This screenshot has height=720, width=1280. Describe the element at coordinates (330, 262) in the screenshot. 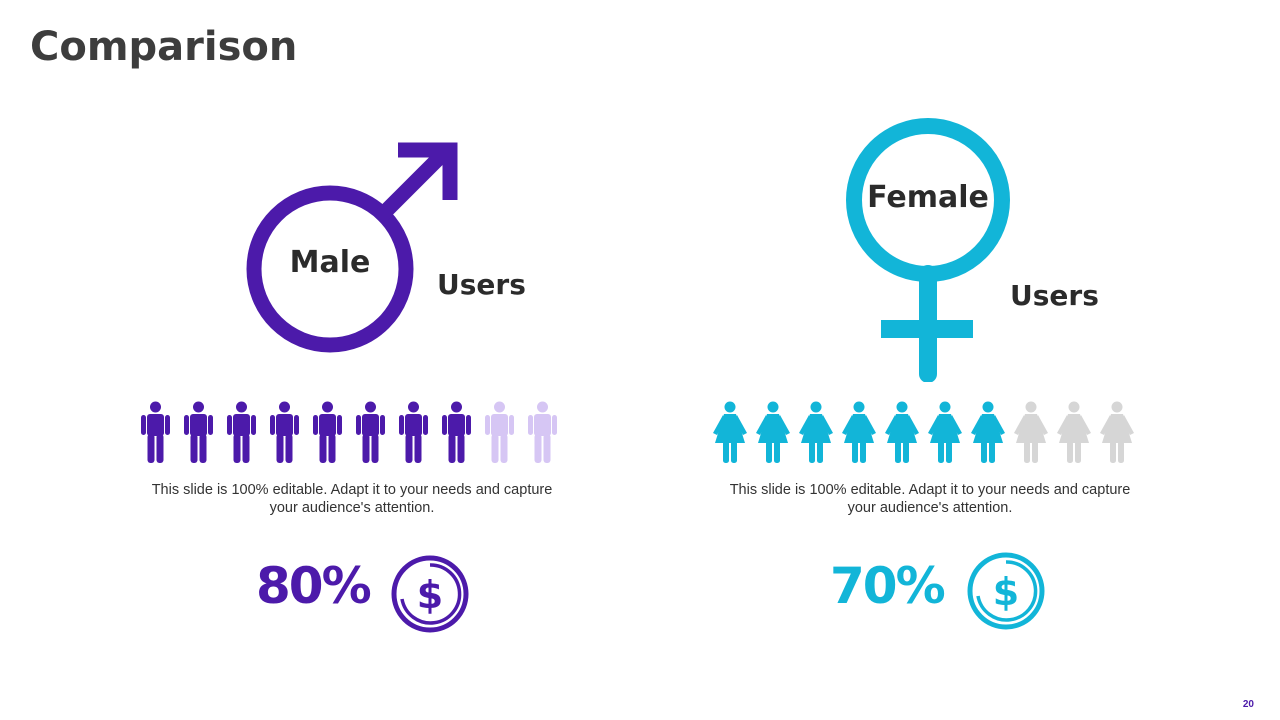

I see `male-label: Male` at that location.